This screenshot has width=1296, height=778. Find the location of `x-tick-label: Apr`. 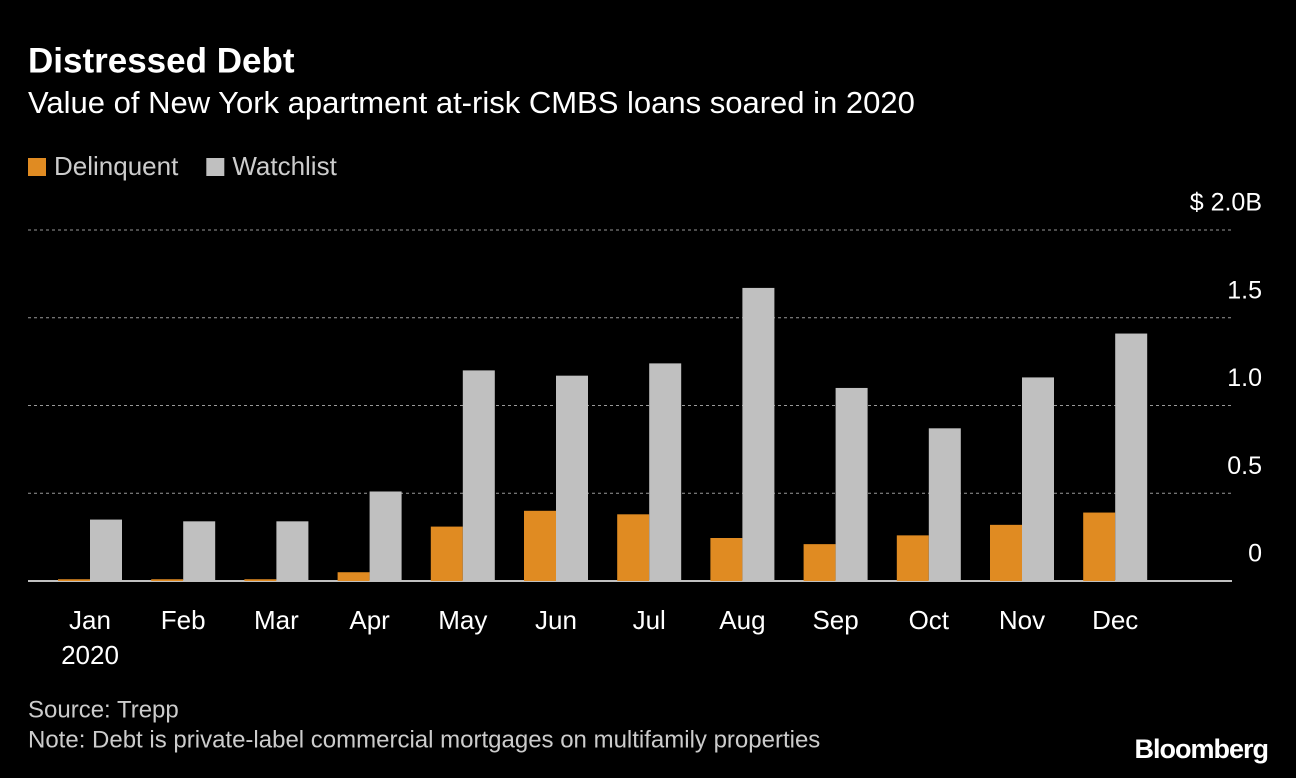

x-tick-label: Apr is located at coordinates (369, 620).